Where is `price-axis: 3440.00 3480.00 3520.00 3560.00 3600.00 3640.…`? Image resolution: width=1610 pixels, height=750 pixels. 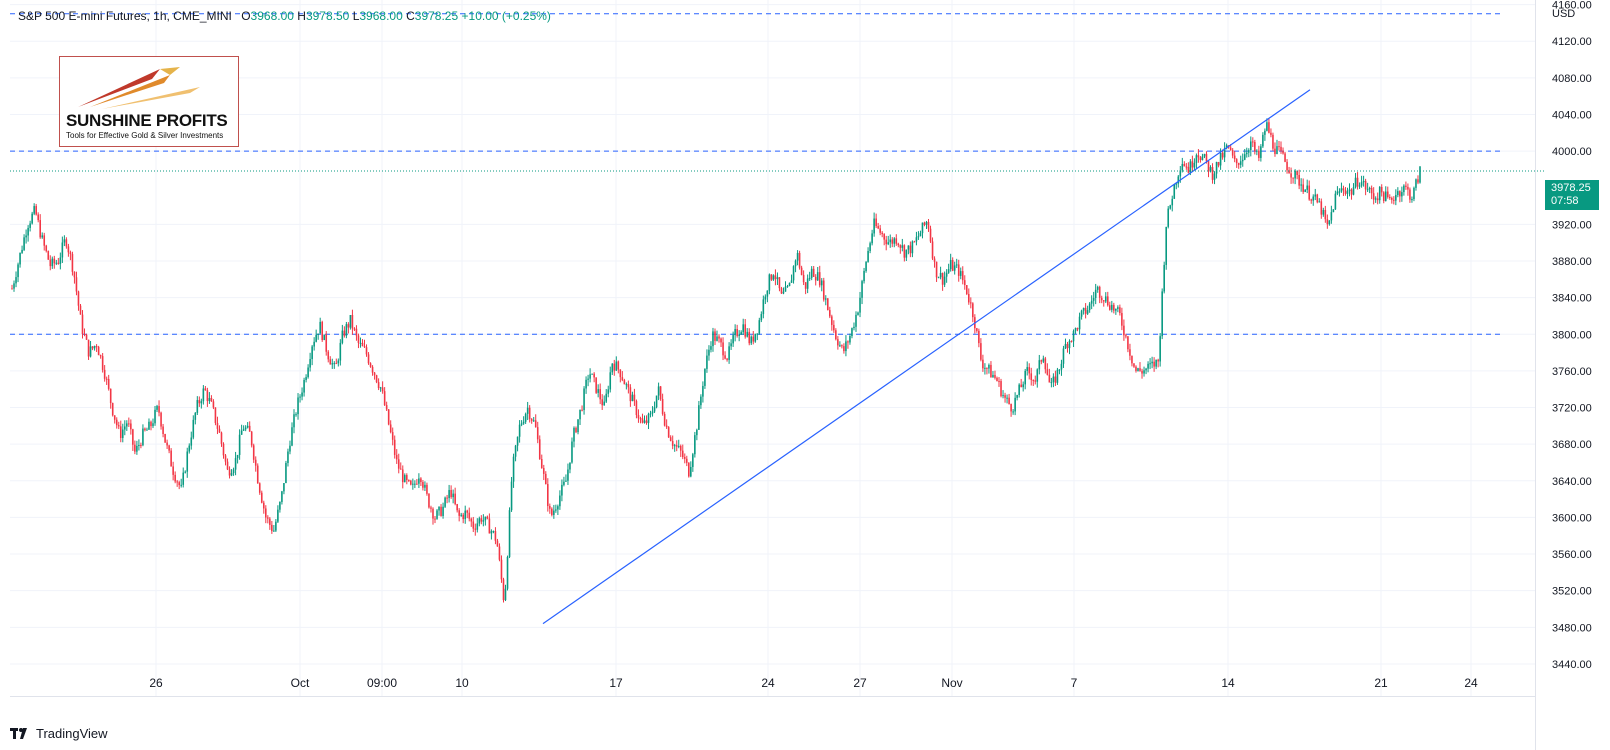
price-axis: 3440.00 3480.00 3520.00 3560.00 3600.00 3640.… is located at coordinates (1572, 335).